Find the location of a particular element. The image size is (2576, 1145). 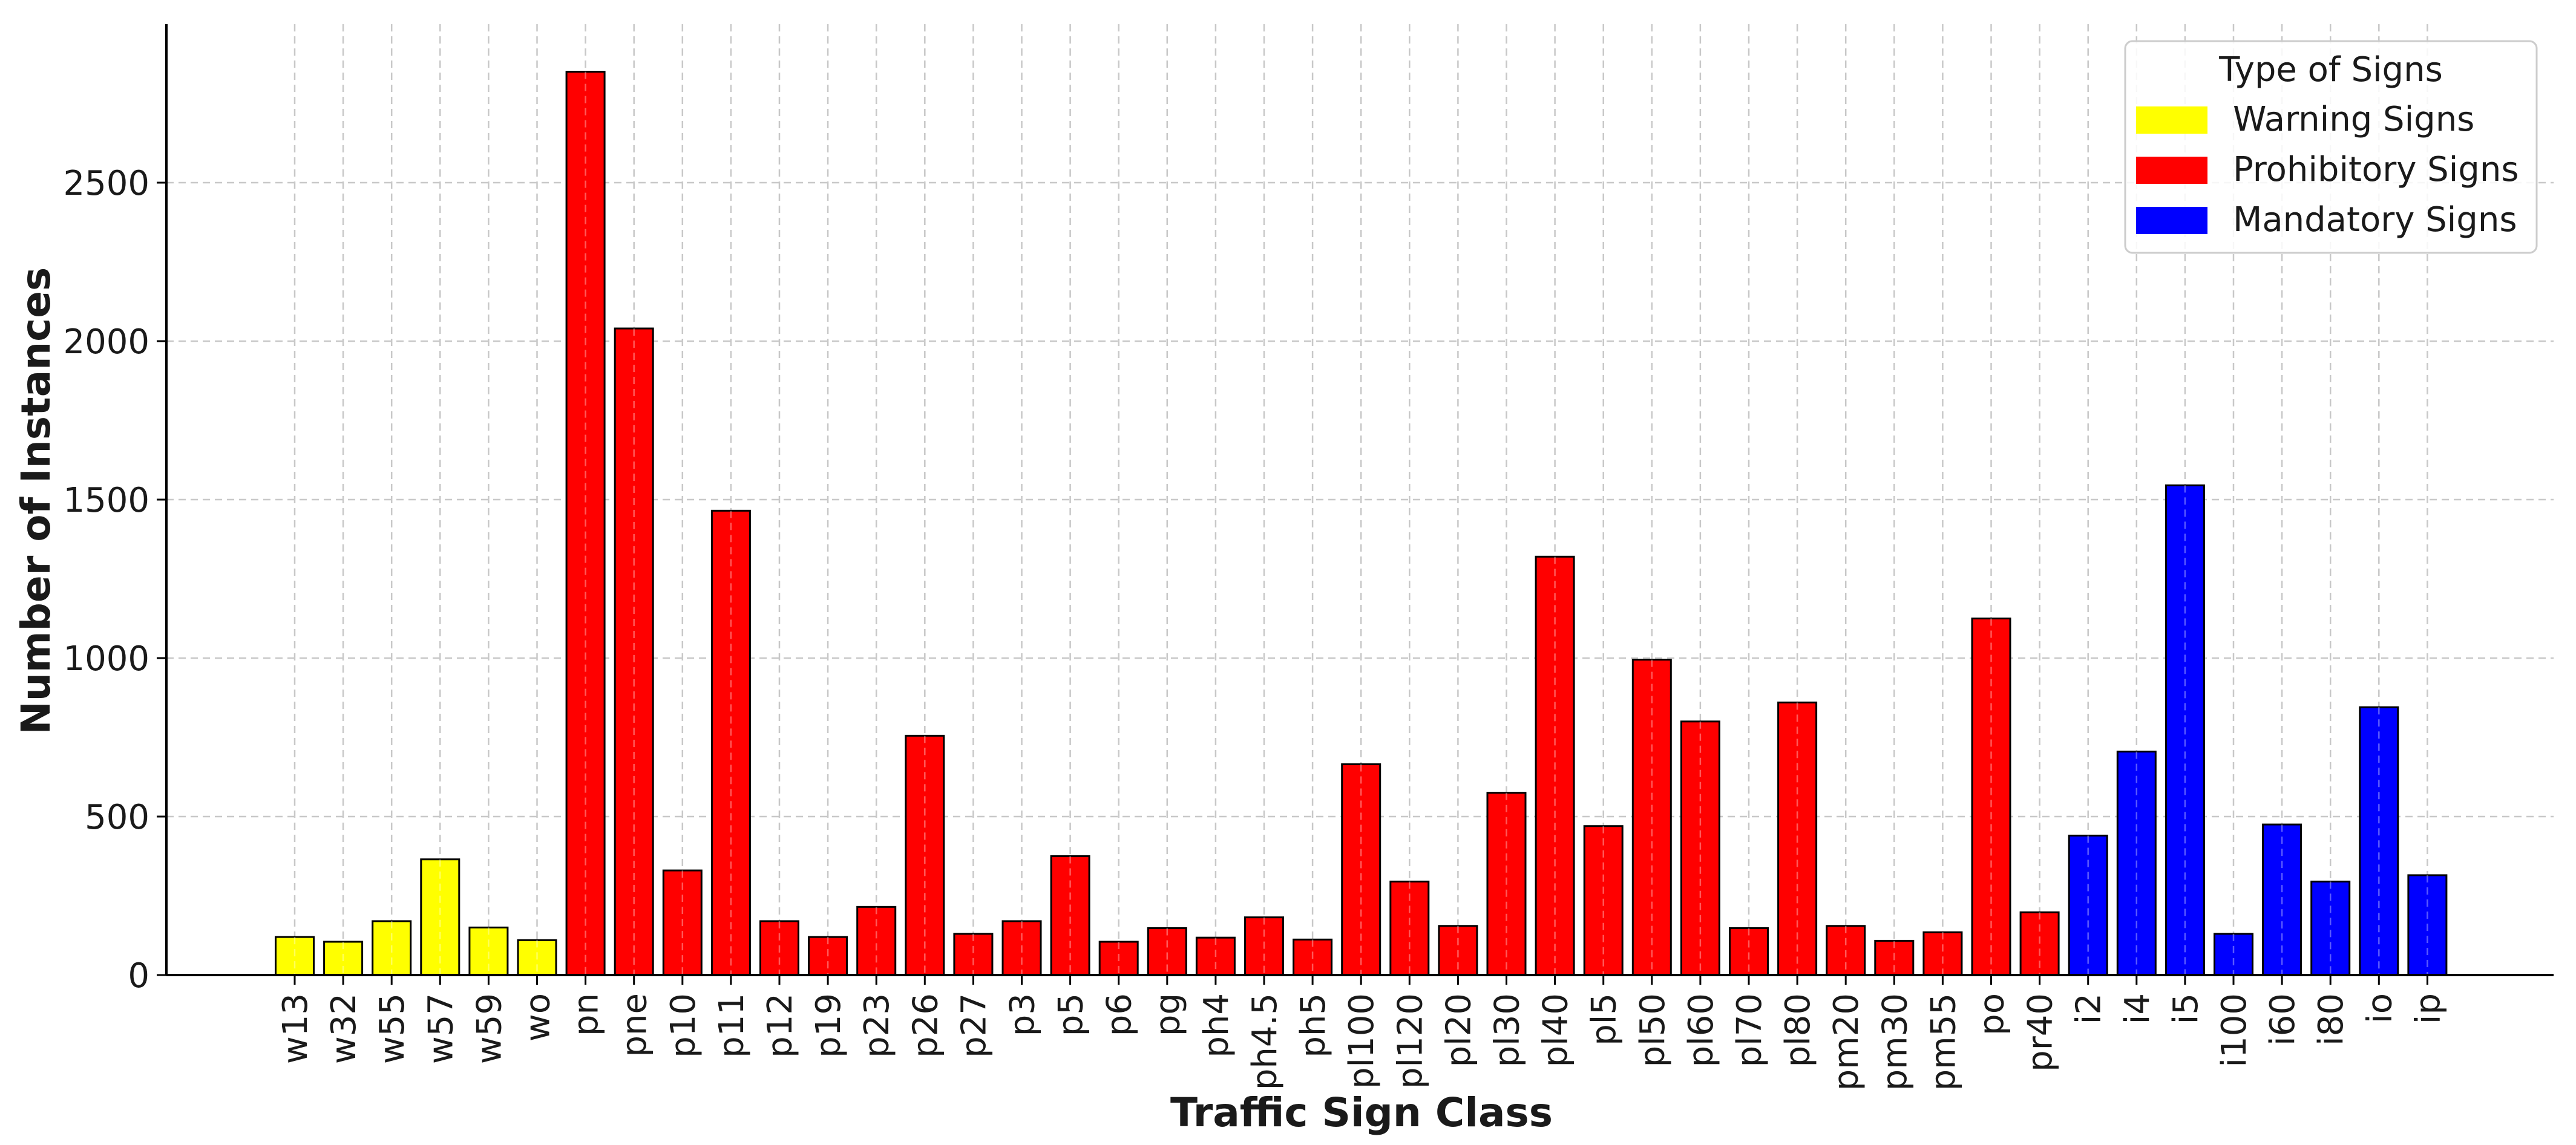

x-axis-title: Traffic Sign Class is located at coordinates (1361, 1113).